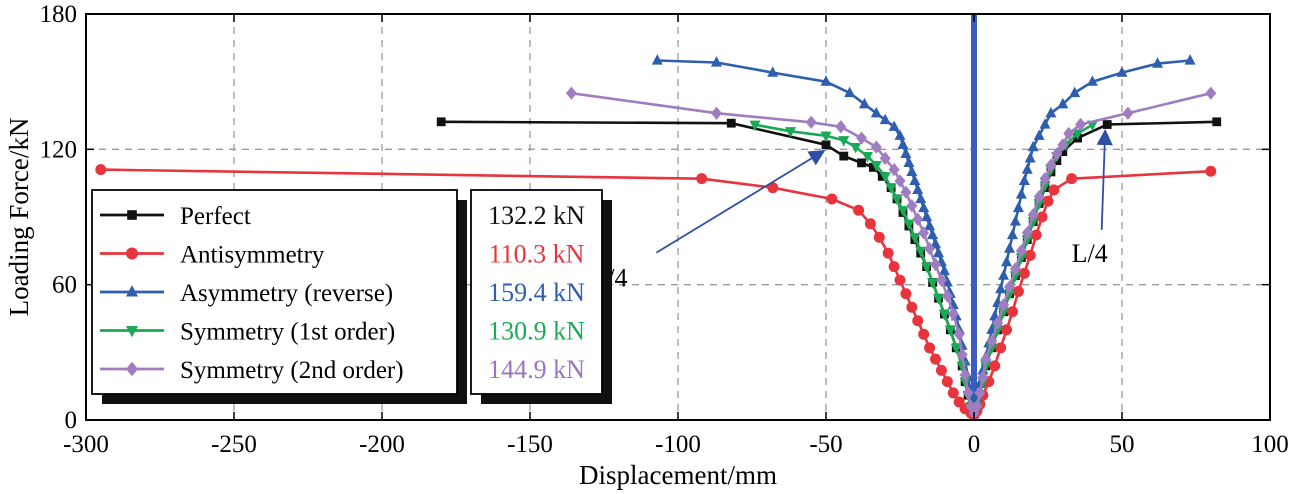 The width and height of the screenshot is (1292, 494). Describe the element at coordinates (530, 444) in the screenshot. I see `x-tick-label: -150` at that location.